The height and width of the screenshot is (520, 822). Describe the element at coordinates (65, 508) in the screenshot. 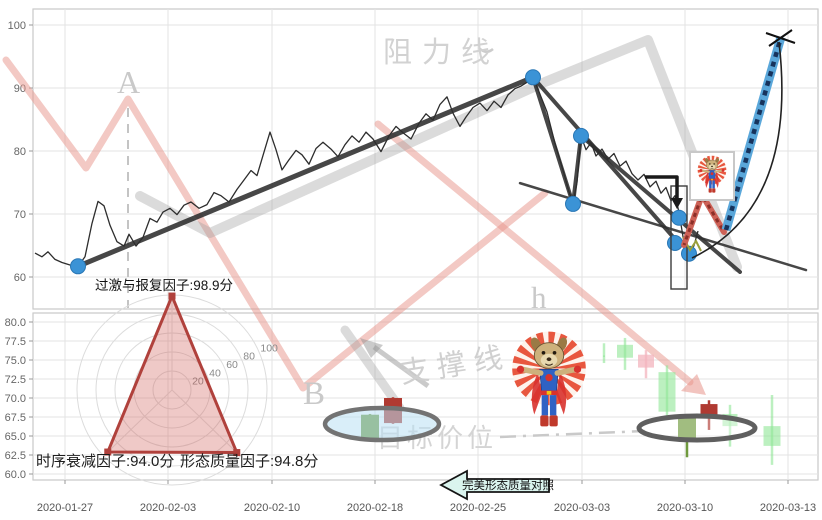

I see `x-tick-label: 2020-01-27` at that location.